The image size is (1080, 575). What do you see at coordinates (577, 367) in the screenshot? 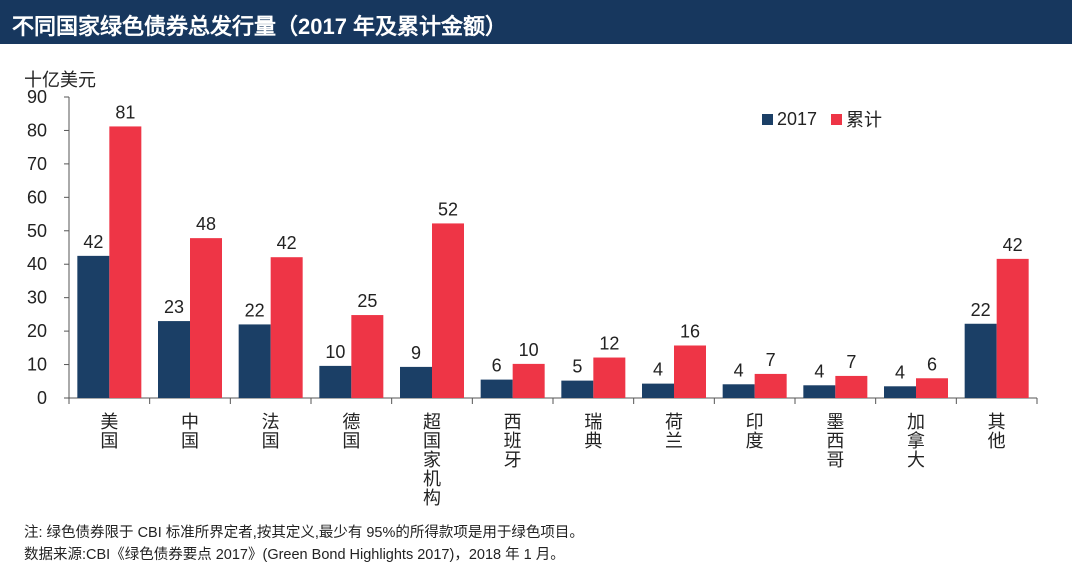
I see `data-label-2017: 5` at bounding box center [577, 367].